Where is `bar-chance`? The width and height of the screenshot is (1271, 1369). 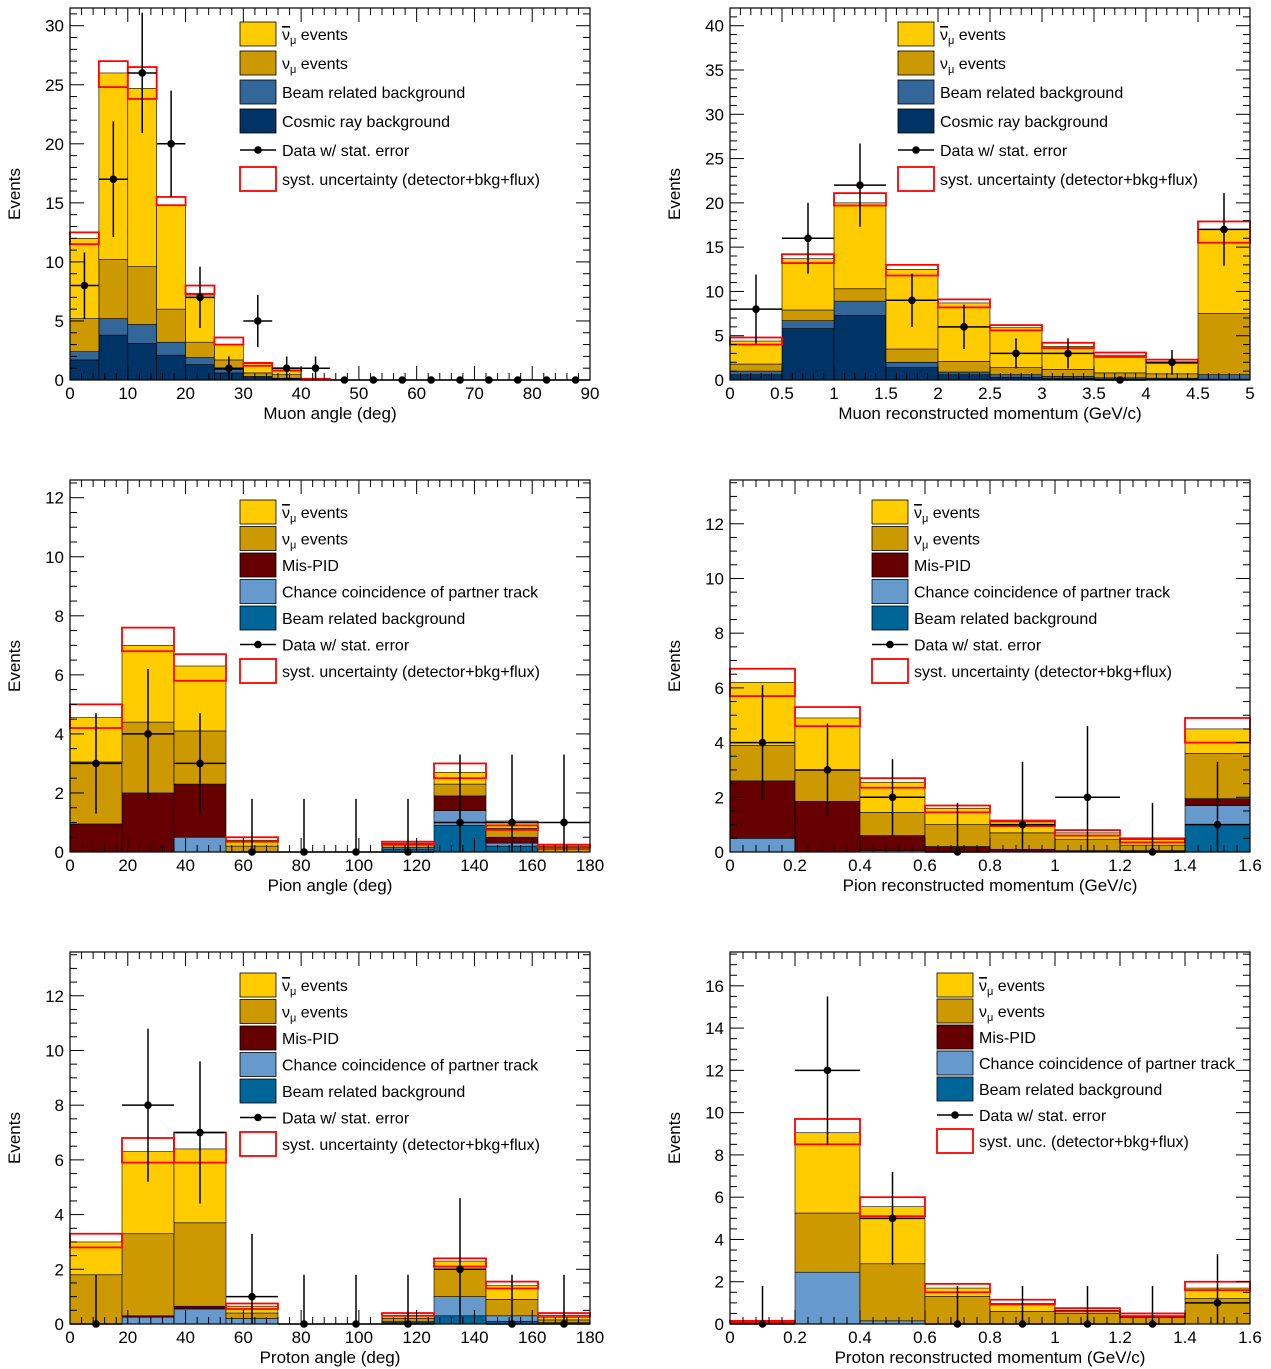 bar-chance is located at coordinates (148, 1320).